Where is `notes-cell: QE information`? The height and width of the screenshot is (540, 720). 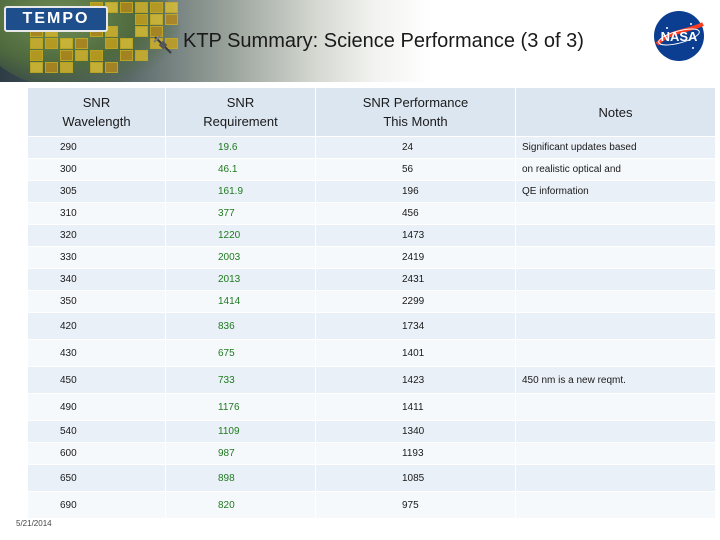
notes-cell: QE information is located at coordinates (615, 191).